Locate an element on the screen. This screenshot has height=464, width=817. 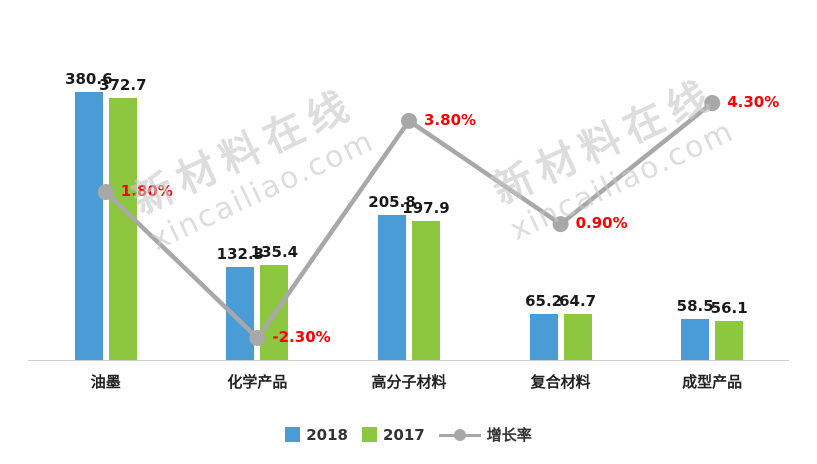
bar-value-label-2017-0: 372.7 is located at coordinates (123, 84).